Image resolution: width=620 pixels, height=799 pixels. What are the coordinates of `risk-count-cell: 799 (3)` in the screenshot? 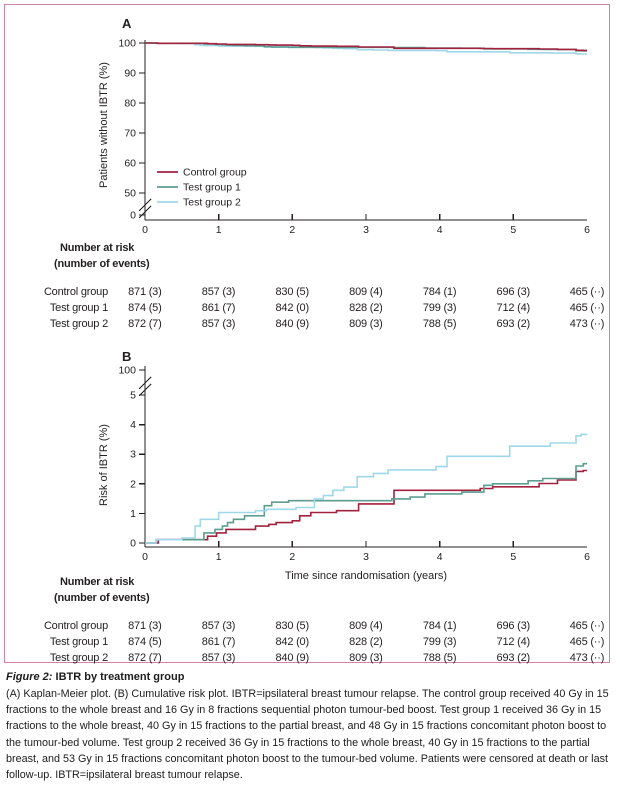 It's located at (439, 308).